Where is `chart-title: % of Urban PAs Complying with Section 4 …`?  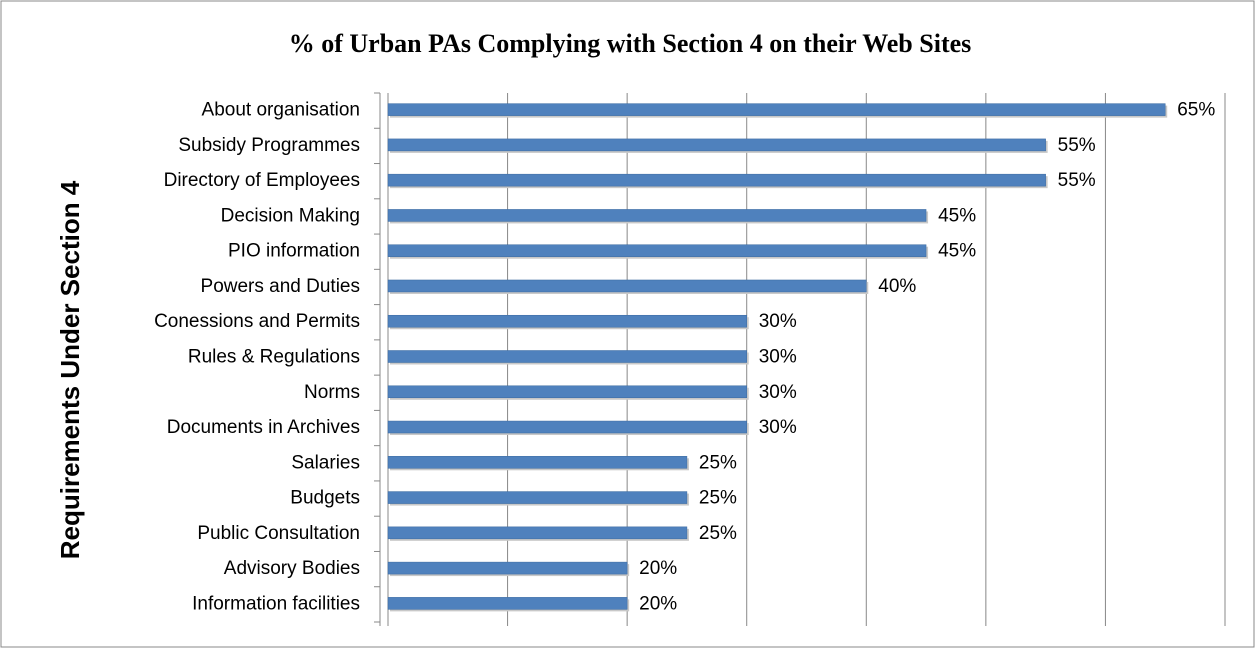 chart-title: % of Urban PAs Complying with Section 4 … is located at coordinates (630, 43).